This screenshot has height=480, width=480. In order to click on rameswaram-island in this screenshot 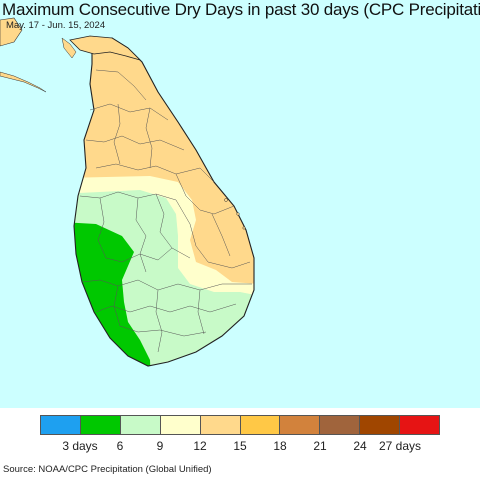, I will do `click(23, 82)`.